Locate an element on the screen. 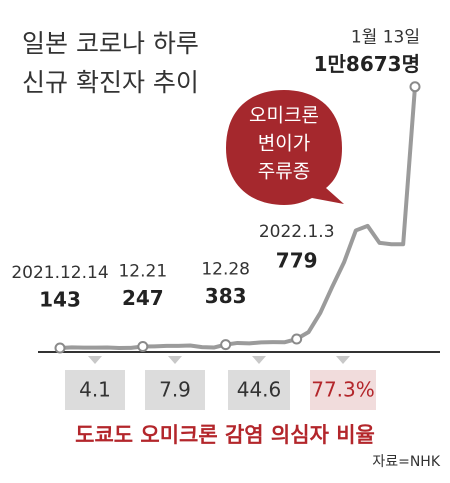  ratio-label: 4.1 is located at coordinates (95, 390).